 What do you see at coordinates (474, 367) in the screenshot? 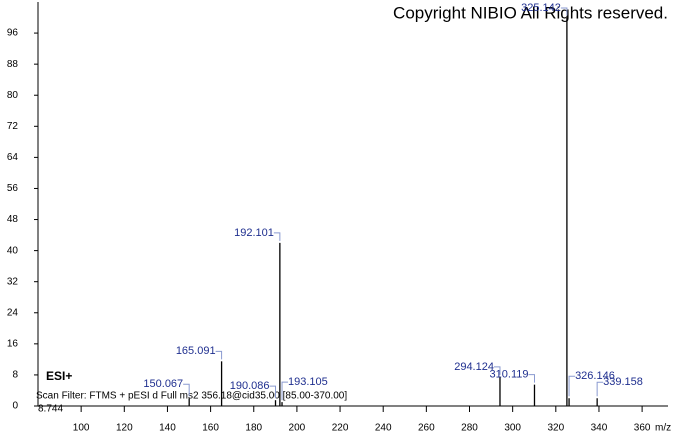
I see `peak-label: 294.124` at bounding box center [474, 367].